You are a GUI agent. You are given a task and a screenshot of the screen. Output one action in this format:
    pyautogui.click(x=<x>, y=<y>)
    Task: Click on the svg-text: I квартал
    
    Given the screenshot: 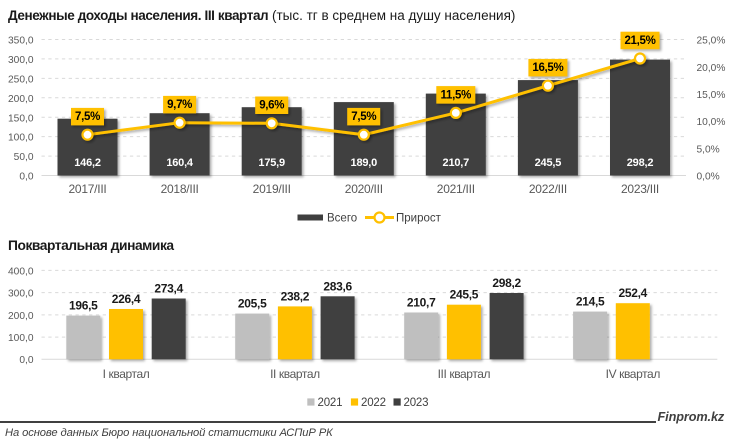 What is the action you would take?
    pyautogui.click(x=126, y=374)
    